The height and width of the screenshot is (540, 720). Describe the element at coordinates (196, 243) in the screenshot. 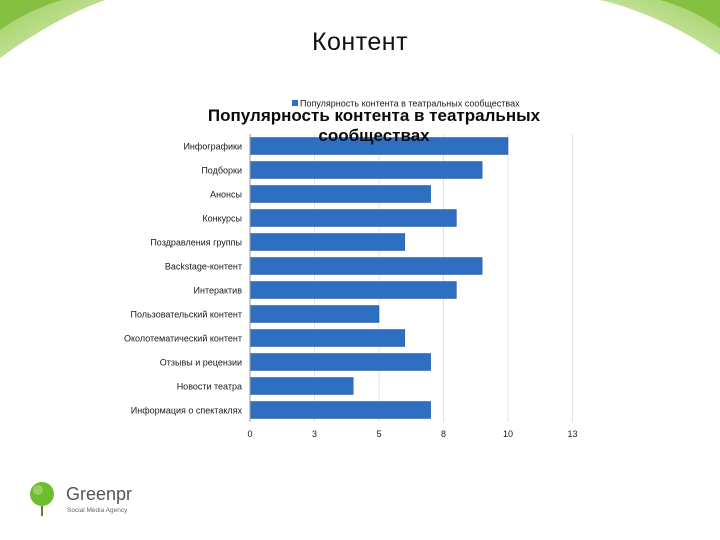

I see `category-label: Поздравления группы` at that location.